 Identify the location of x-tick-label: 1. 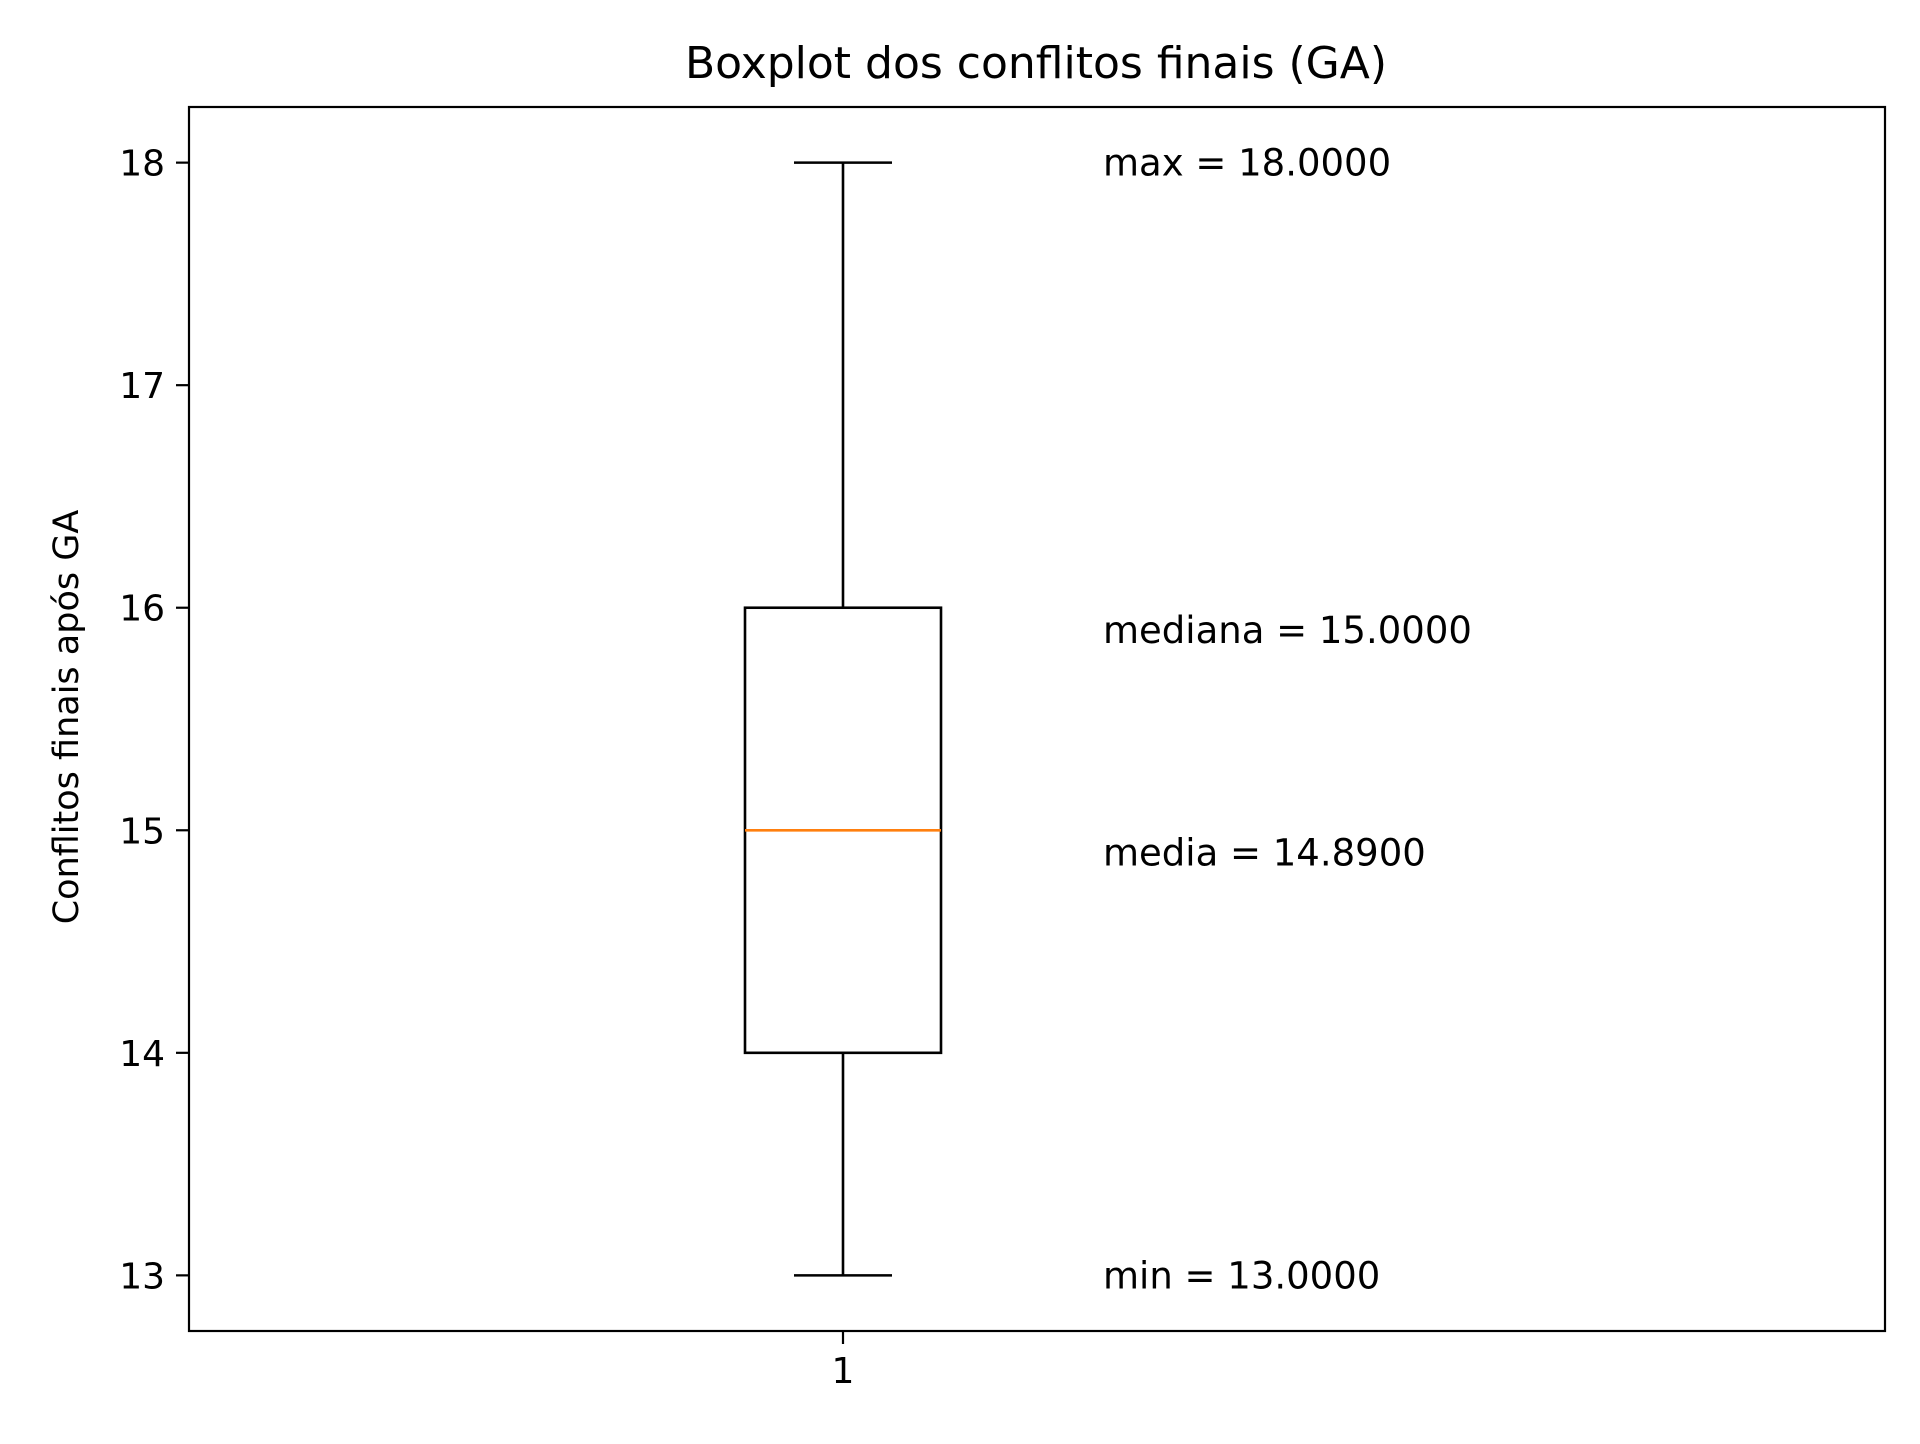
(843, 1371).